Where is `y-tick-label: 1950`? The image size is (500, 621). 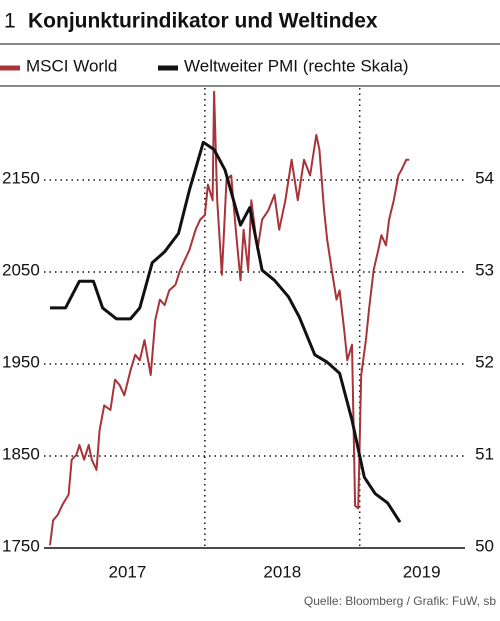
y-tick-label: 1950 is located at coordinates (21, 361).